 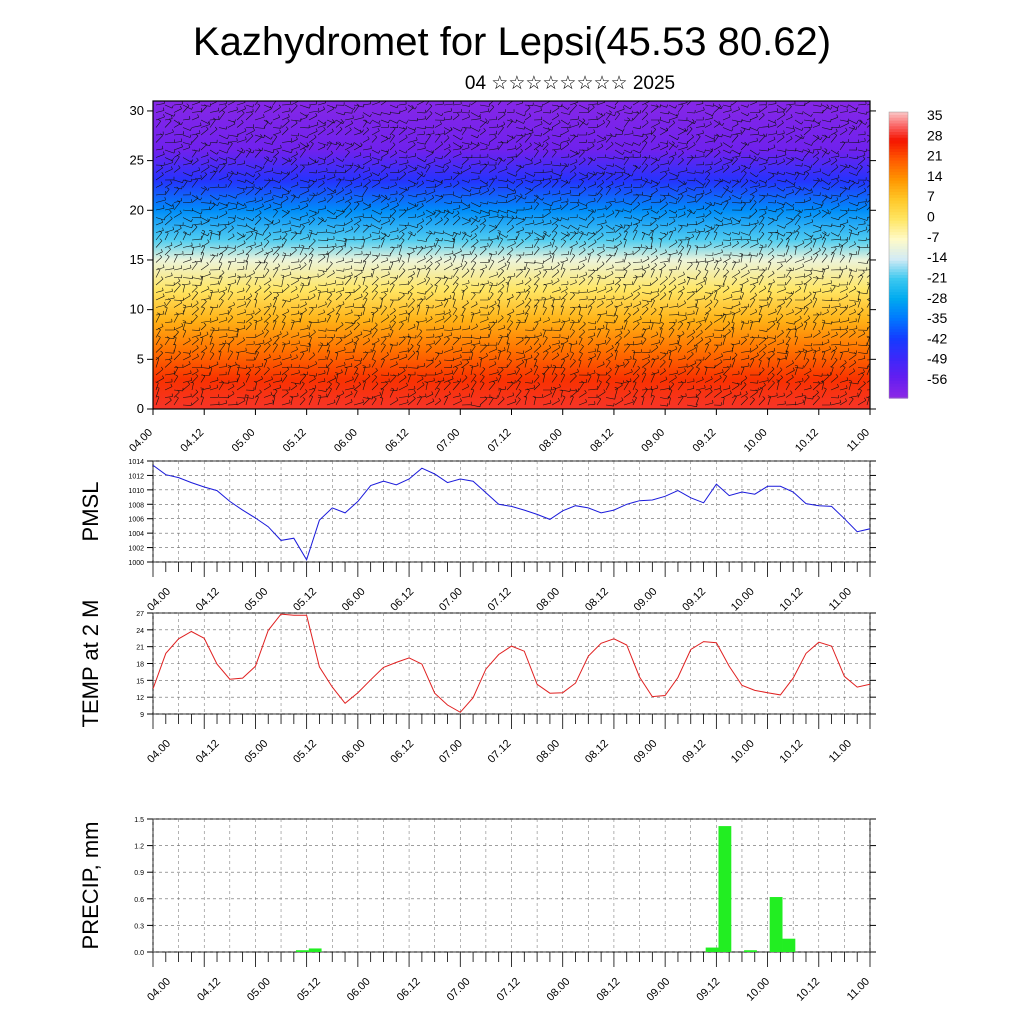 What do you see at coordinates (512, 42) in the screenshot?
I see `chart-title: Kazhydromet for Lepsi(45.53 80.62)` at bounding box center [512, 42].